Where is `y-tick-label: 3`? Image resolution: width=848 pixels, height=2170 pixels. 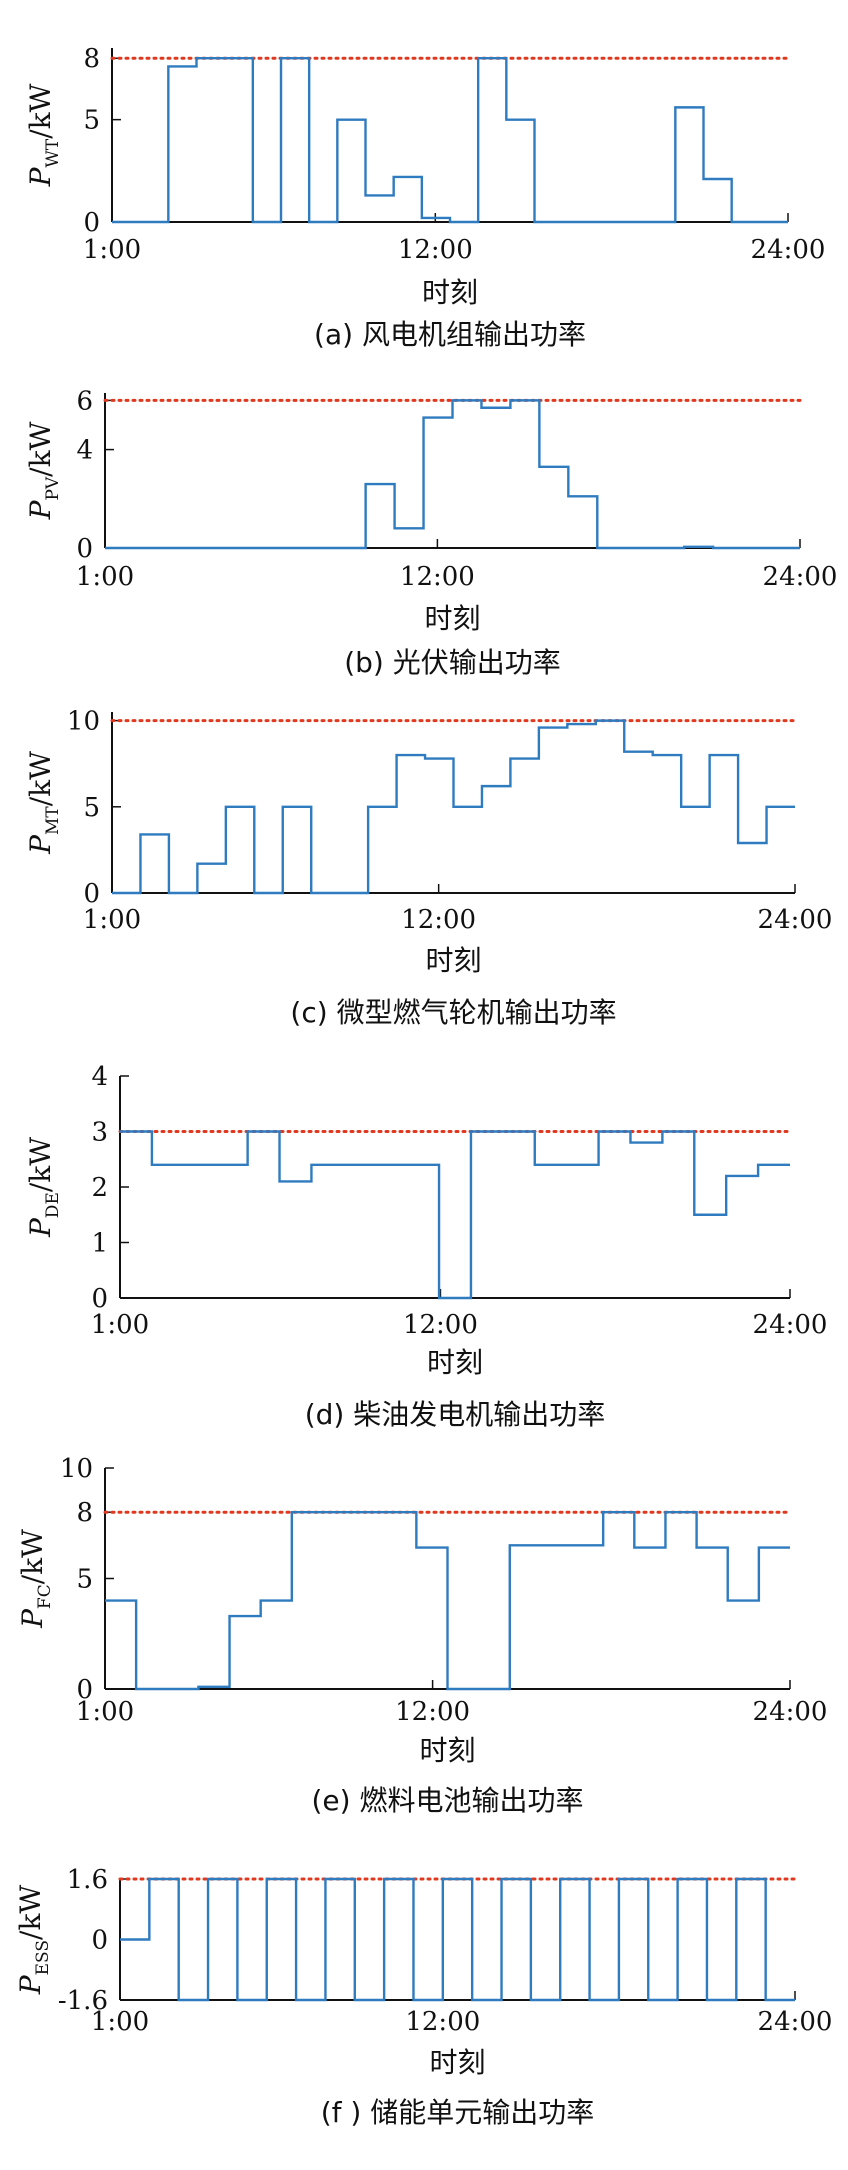
y-tick-label: 3 is located at coordinates (99, 1133).